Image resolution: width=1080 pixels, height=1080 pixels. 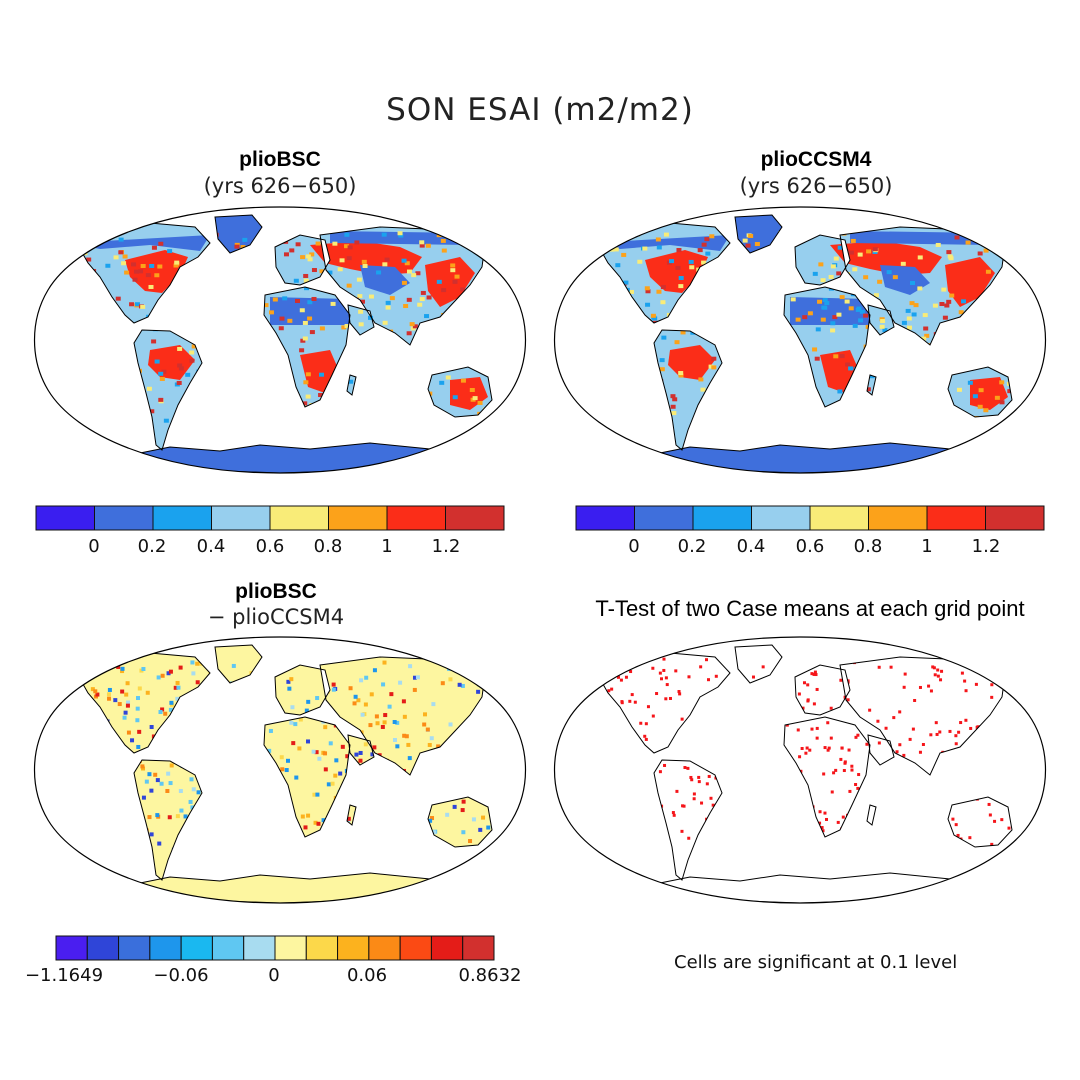 I want to click on cb2-tick: 0.4, so click(x=751, y=546).